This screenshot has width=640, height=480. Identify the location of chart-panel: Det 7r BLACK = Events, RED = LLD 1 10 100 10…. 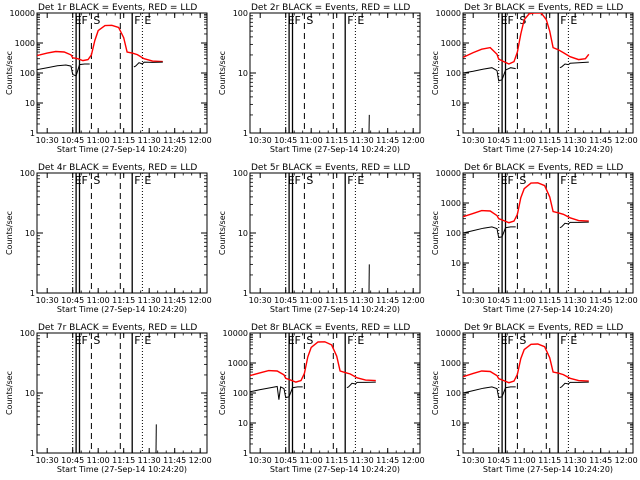
(108, 398).